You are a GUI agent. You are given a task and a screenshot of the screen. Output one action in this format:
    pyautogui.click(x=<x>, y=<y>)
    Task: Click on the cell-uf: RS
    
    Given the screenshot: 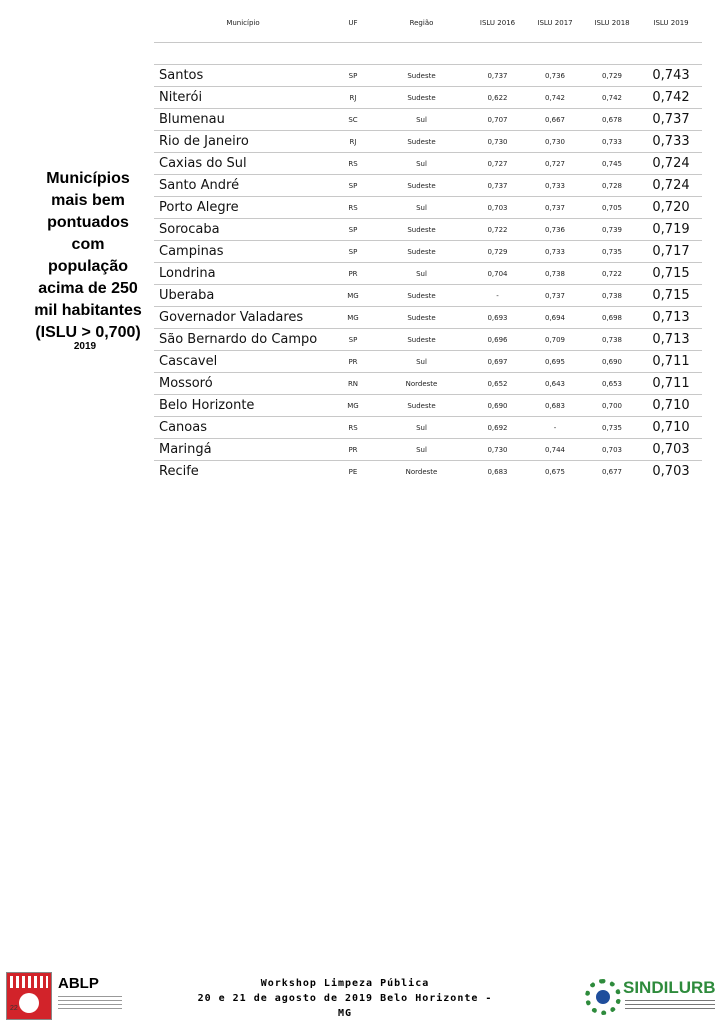 What is the action you would take?
    pyautogui.click(x=353, y=207)
    